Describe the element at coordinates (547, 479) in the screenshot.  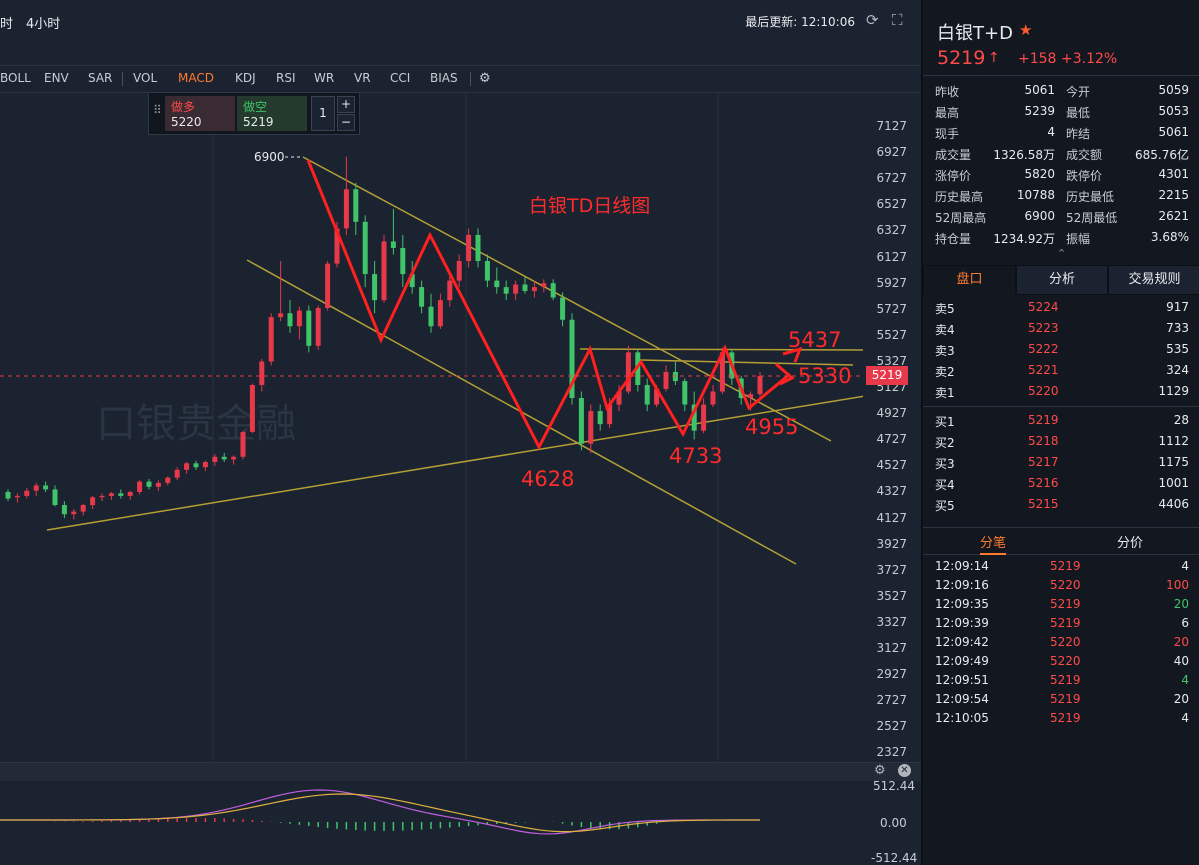
I see `annotation-4628: 4628` at that location.